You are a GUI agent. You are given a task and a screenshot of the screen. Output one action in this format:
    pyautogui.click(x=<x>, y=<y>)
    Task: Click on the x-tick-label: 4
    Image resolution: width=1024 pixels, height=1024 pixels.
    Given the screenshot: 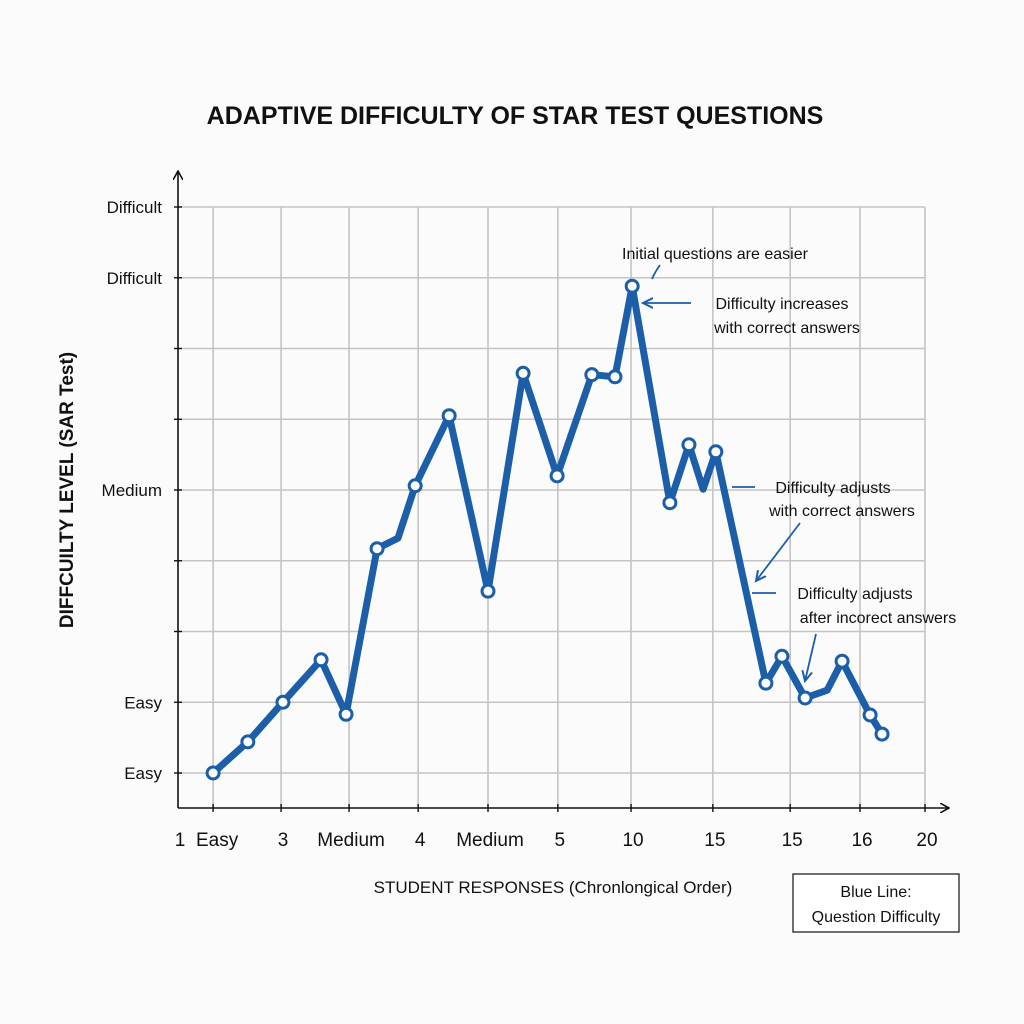 What is the action you would take?
    pyautogui.click(x=420, y=840)
    